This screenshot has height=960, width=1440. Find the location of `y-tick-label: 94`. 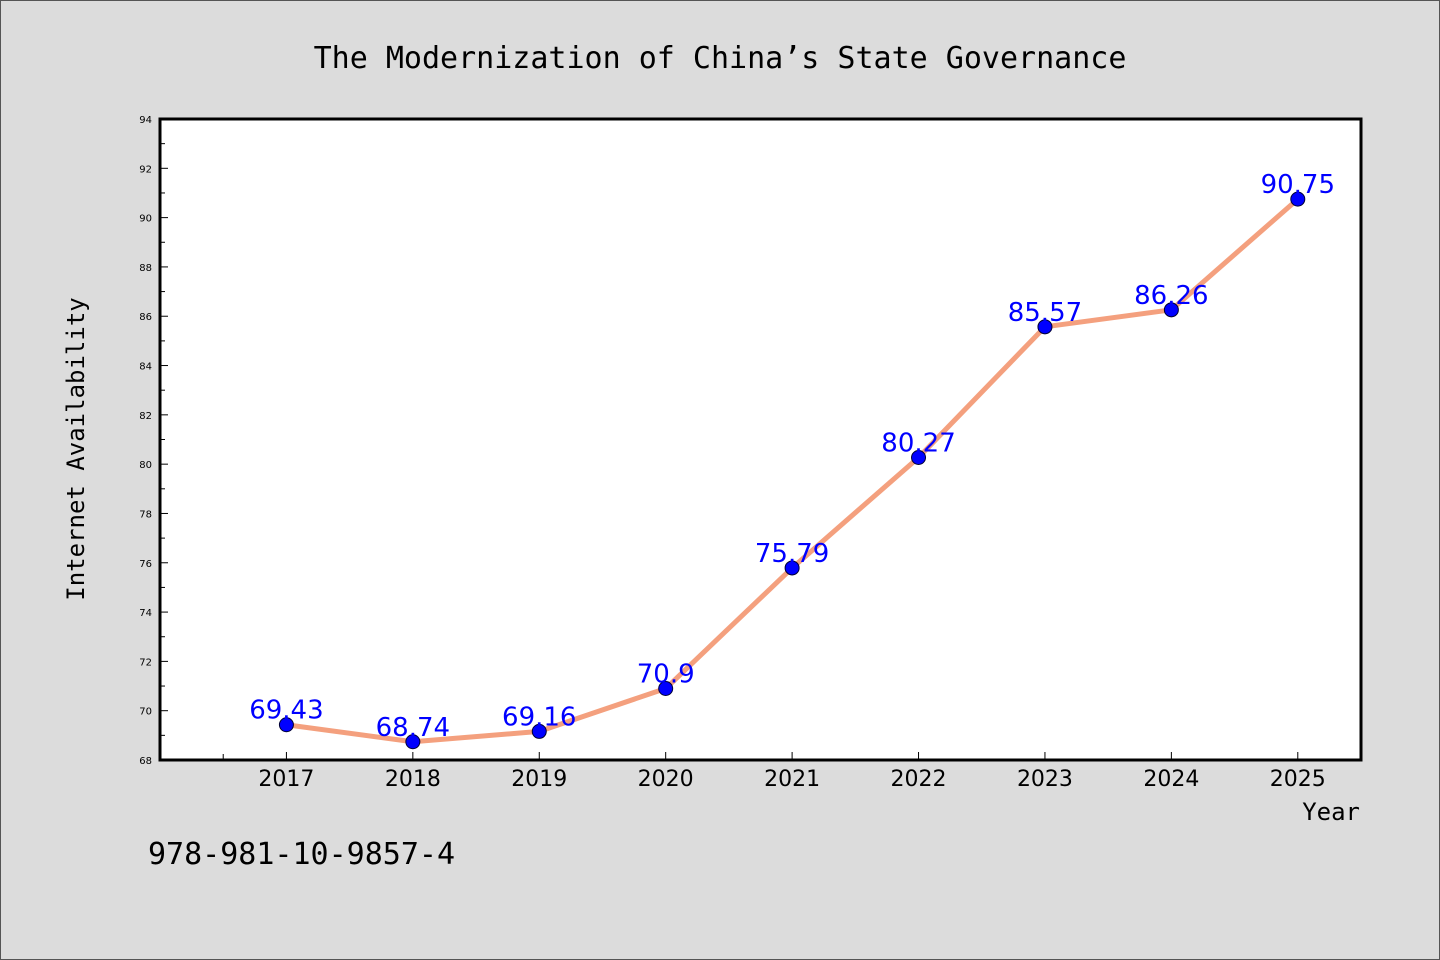

y-tick-label: 94 is located at coordinates (145, 120).